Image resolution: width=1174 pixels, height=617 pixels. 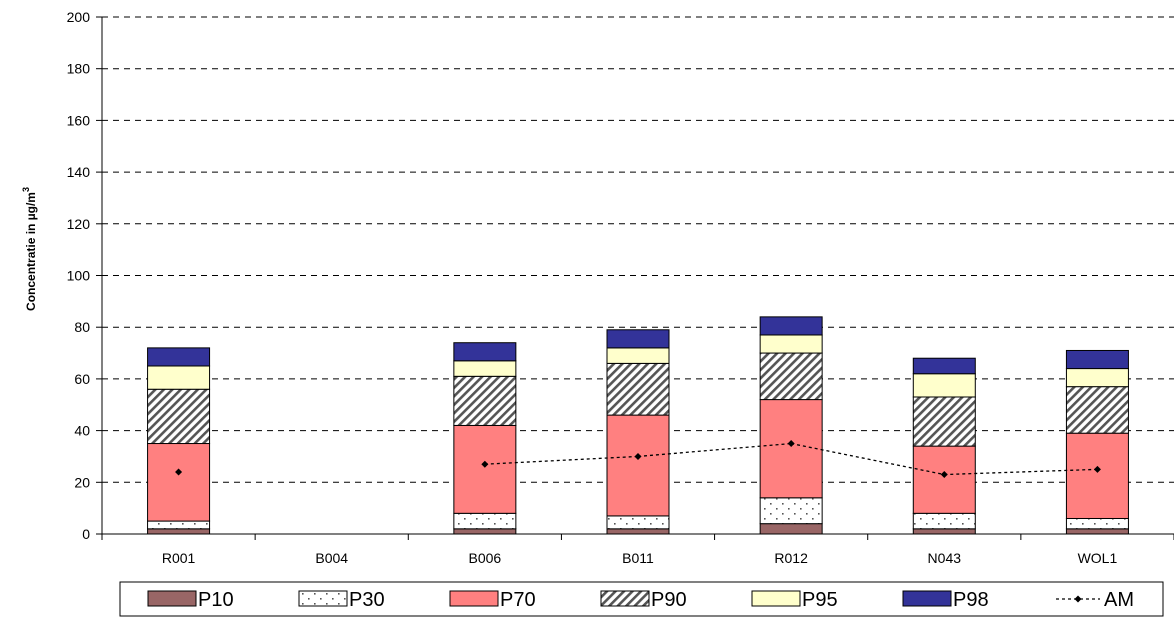 I want to click on am-marker-r001, so click(x=179, y=472).